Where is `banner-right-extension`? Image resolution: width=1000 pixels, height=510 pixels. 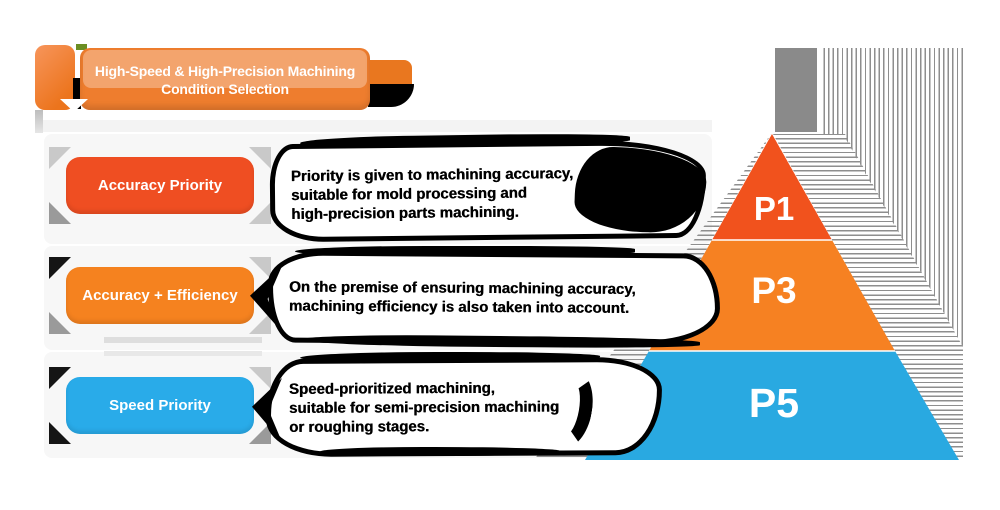 banner-right-extension is located at coordinates (390, 73).